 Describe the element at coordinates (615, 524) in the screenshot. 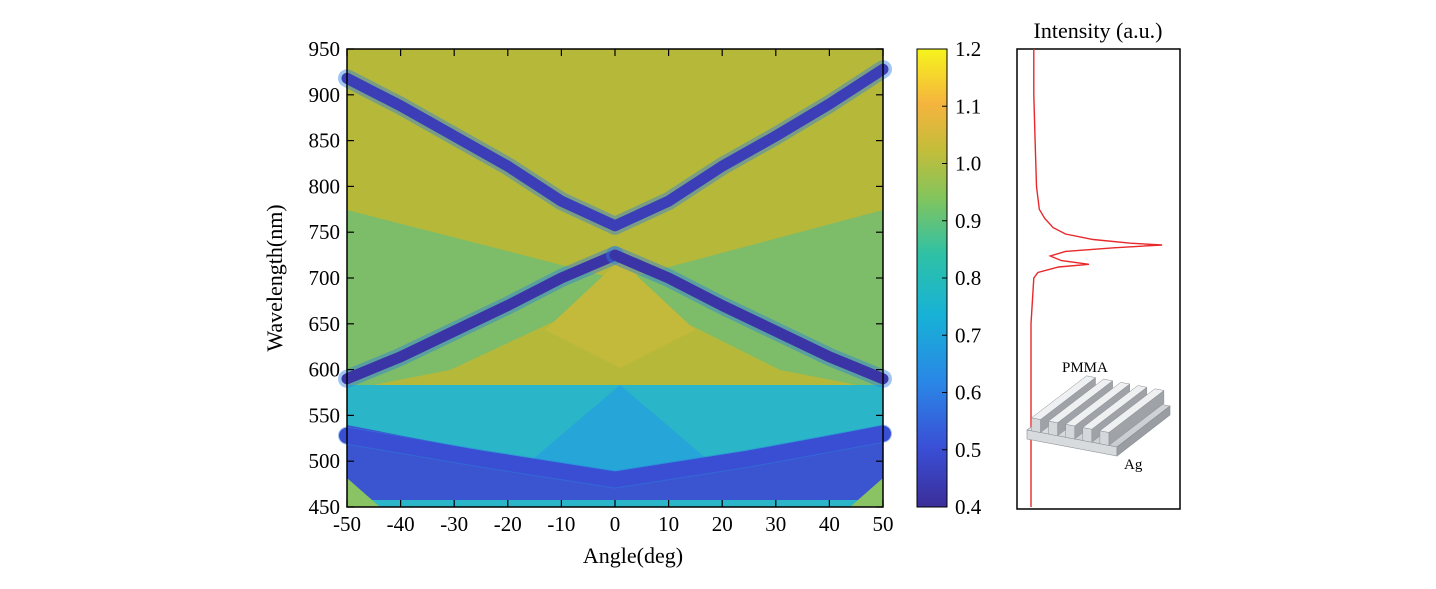

I see `x-tick-label: 0` at that location.